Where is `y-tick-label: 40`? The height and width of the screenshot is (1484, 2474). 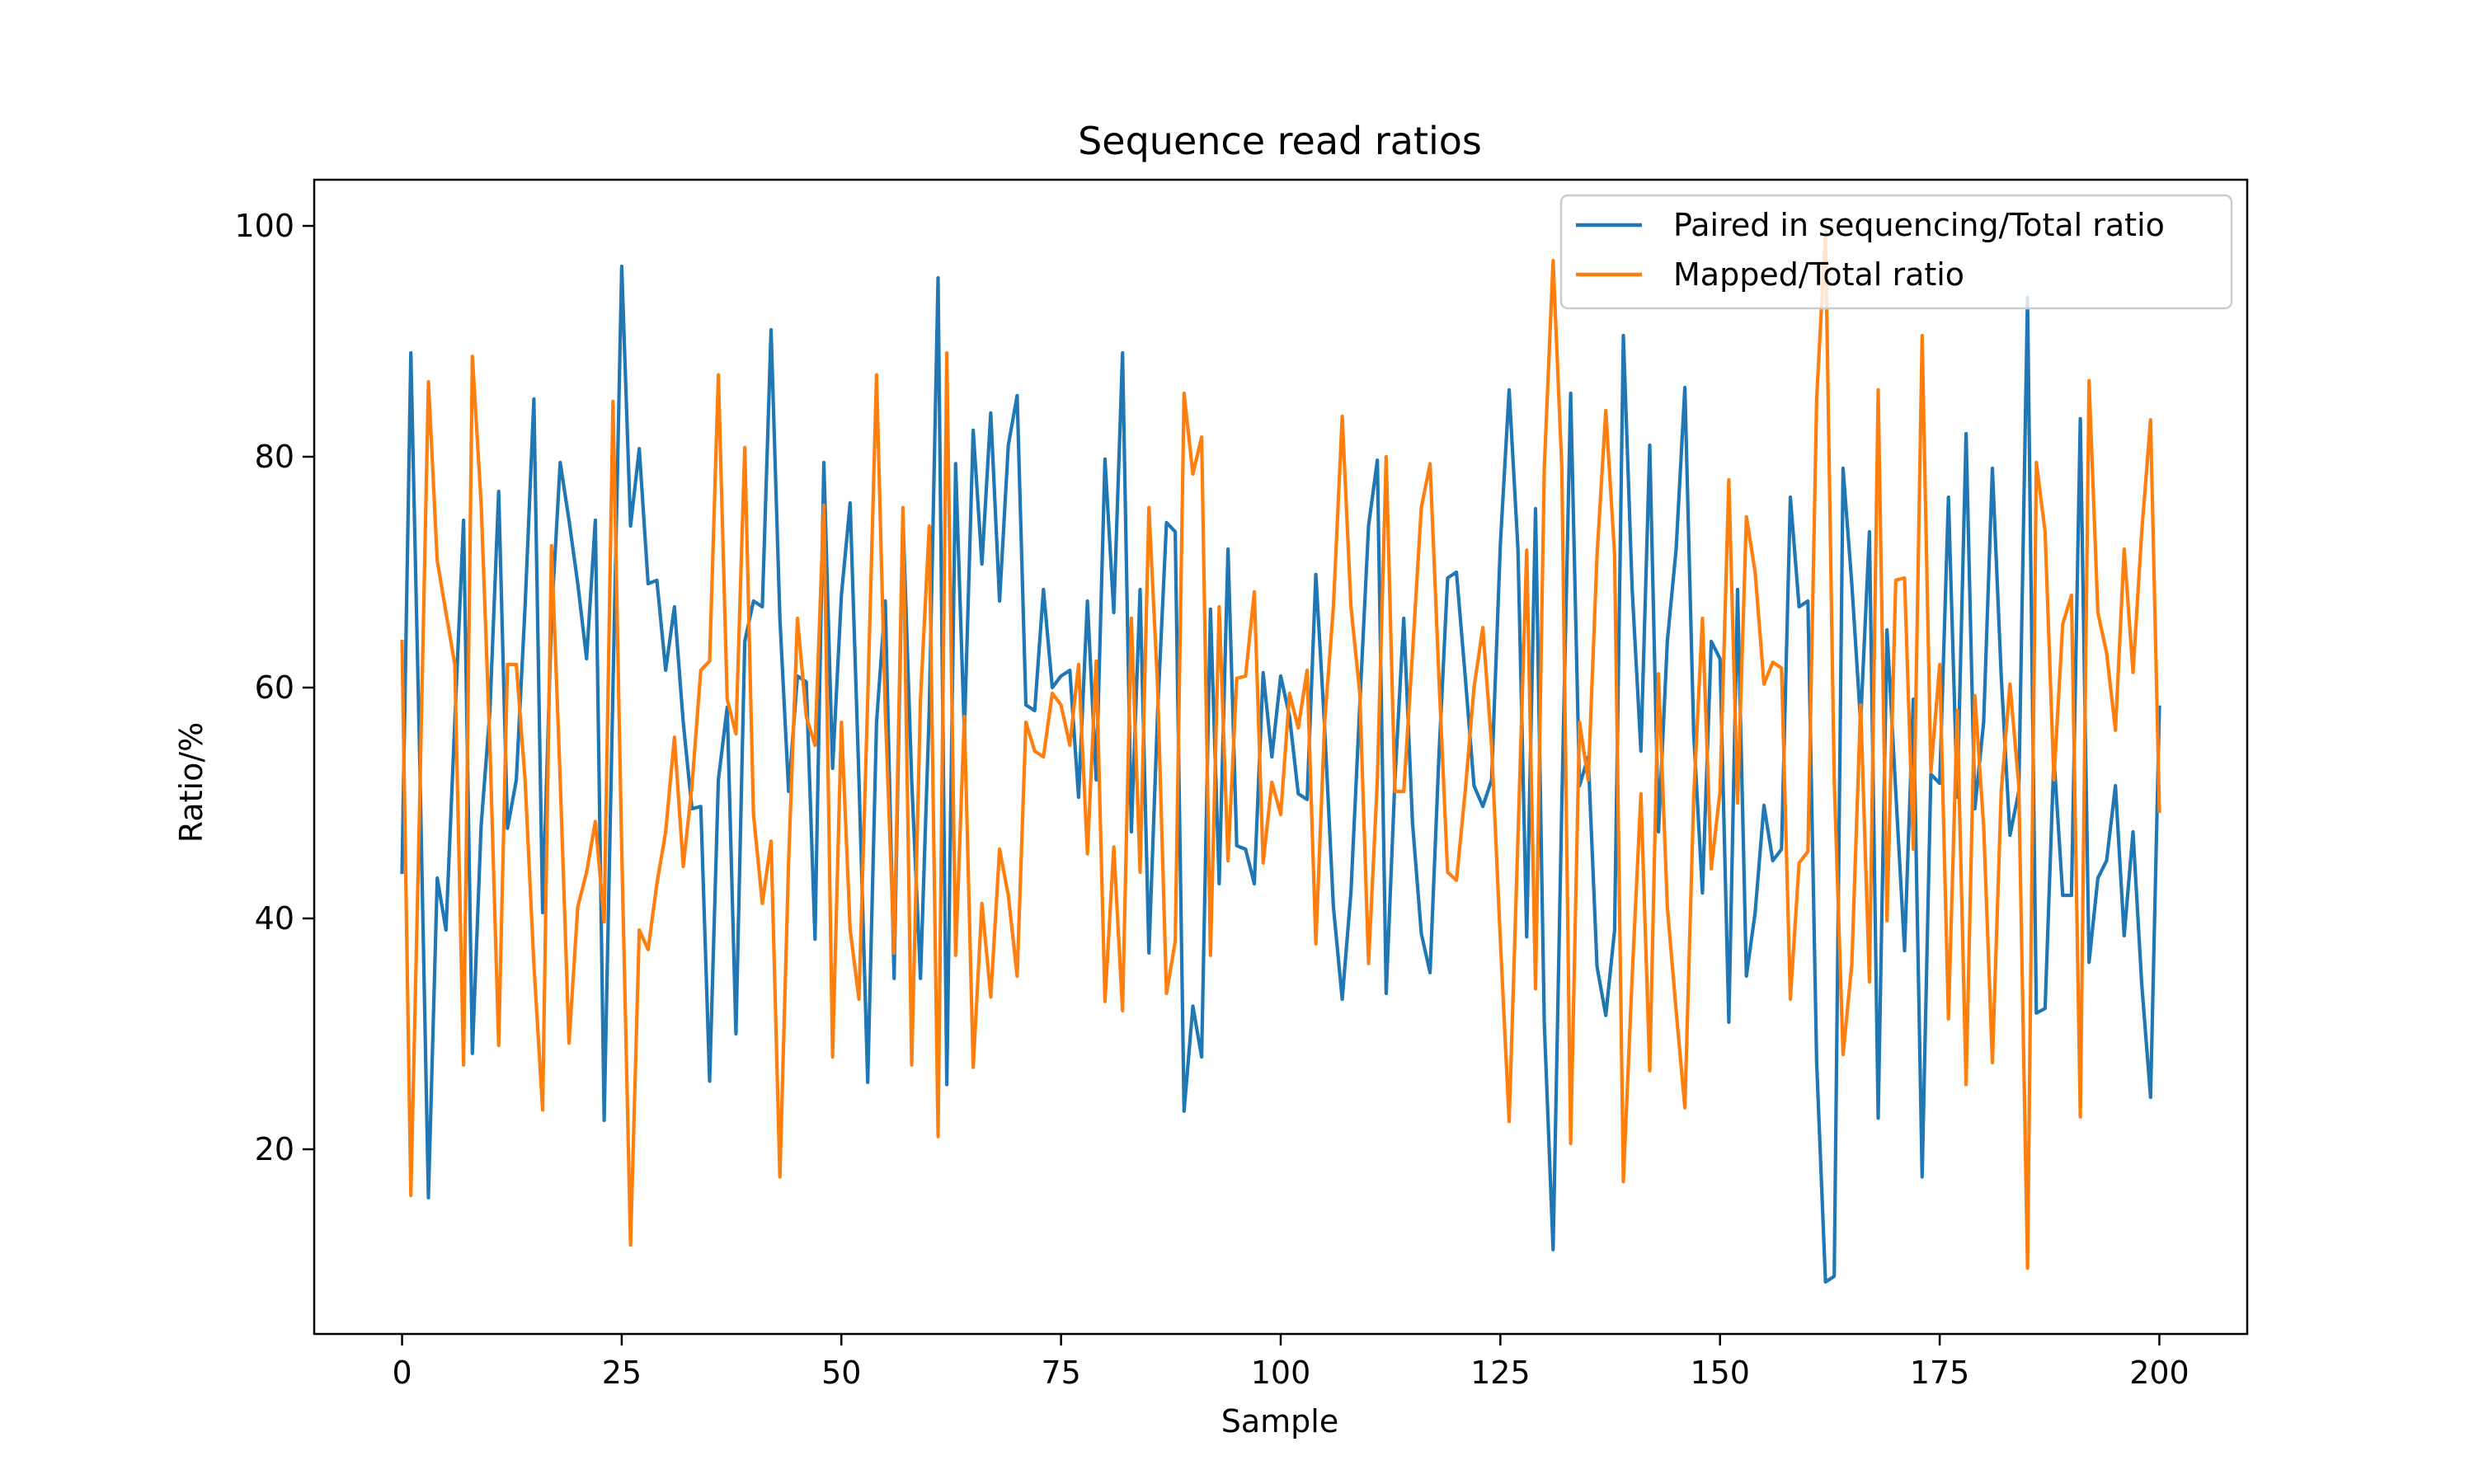
y-tick-label: 40 is located at coordinates (274, 919).